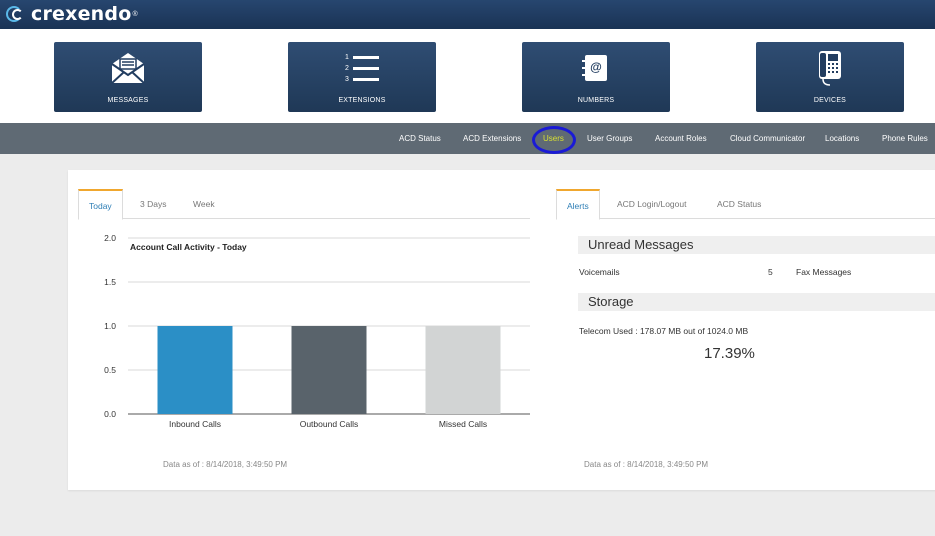 This screenshot has height=536, width=935. What do you see at coordinates (596, 100) in the screenshot?
I see `numbers-tile-label: NUMBERS` at bounding box center [596, 100].